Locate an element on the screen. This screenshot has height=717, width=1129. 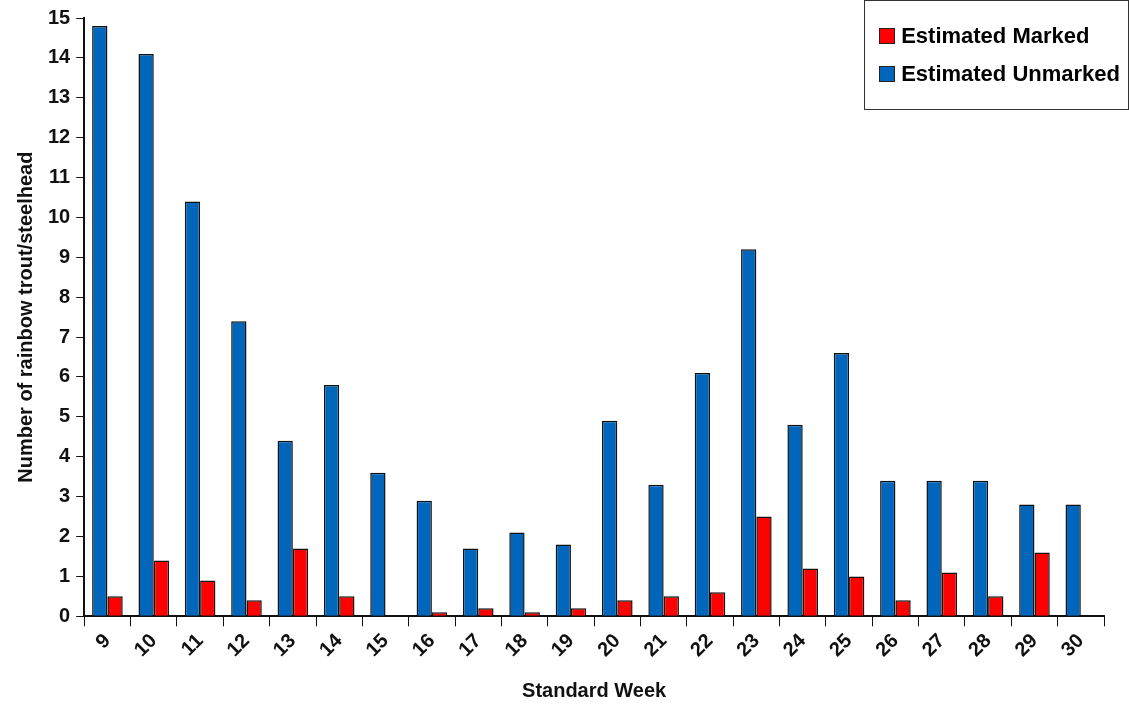
x-tick-label: 9 is located at coordinates (102, 640).